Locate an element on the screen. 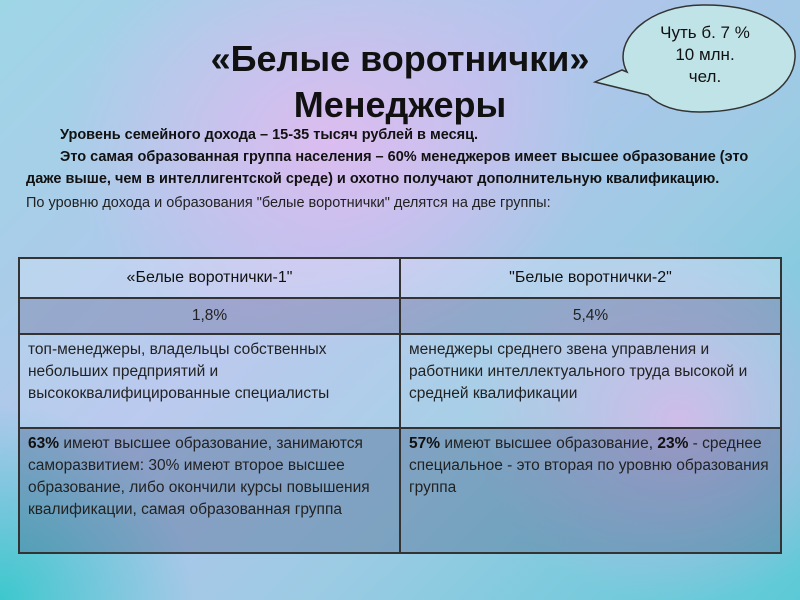 The image size is (800, 600). speech-bubble-callout is located at coordinates (694, 58).